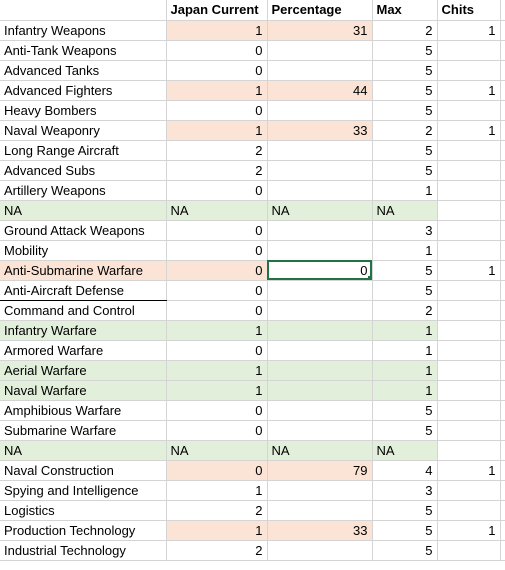  I want to click on cell-name: Spying and Intelligence, so click(83, 490).